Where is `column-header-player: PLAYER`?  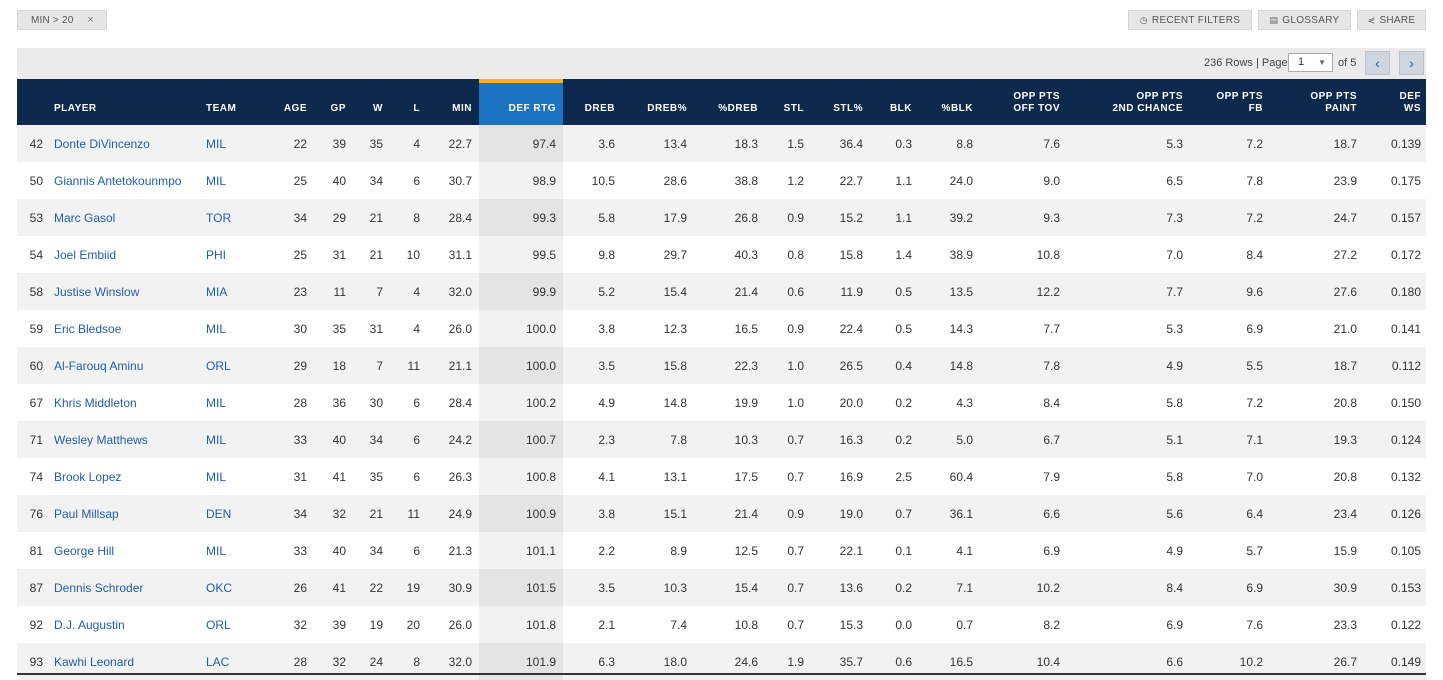
column-header-player: PLAYER is located at coordinates (75, 108).